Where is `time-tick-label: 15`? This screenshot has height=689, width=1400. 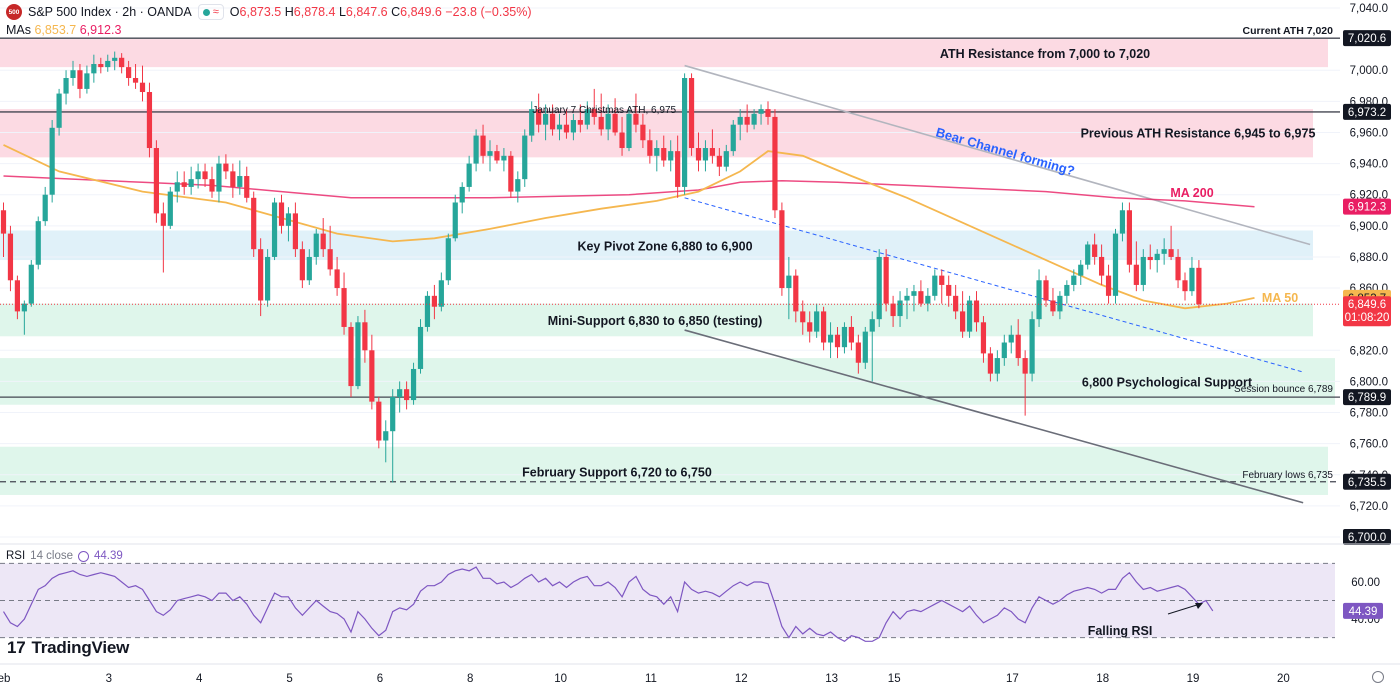 time-tick-label: 15 is located at coordinates (894, 679).